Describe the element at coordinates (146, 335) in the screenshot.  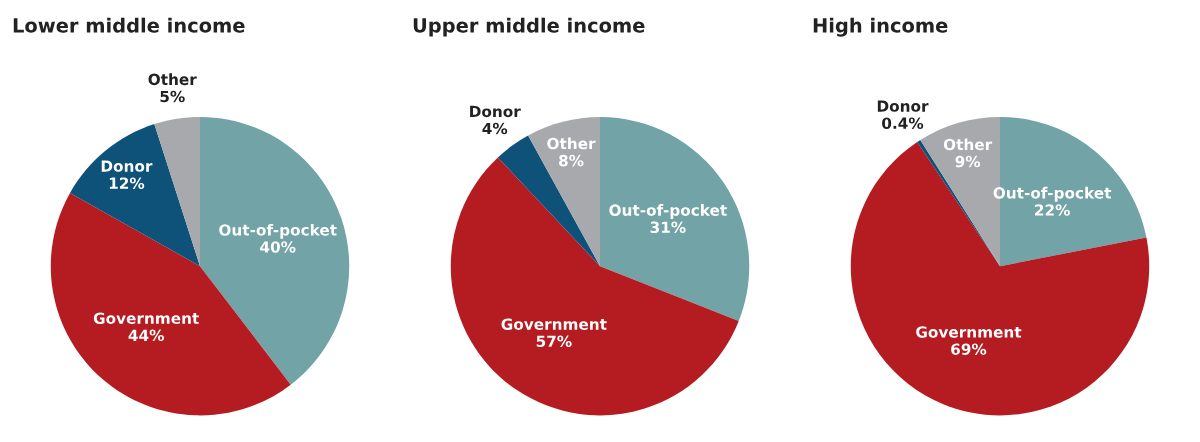
I see `data-label: 44%` at that location.